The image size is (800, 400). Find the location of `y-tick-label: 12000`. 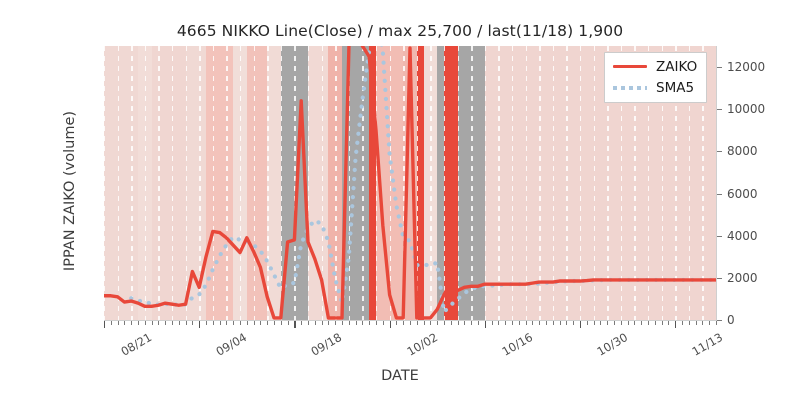

y-tick-label: 12000 is located at coordinates (746, 67).